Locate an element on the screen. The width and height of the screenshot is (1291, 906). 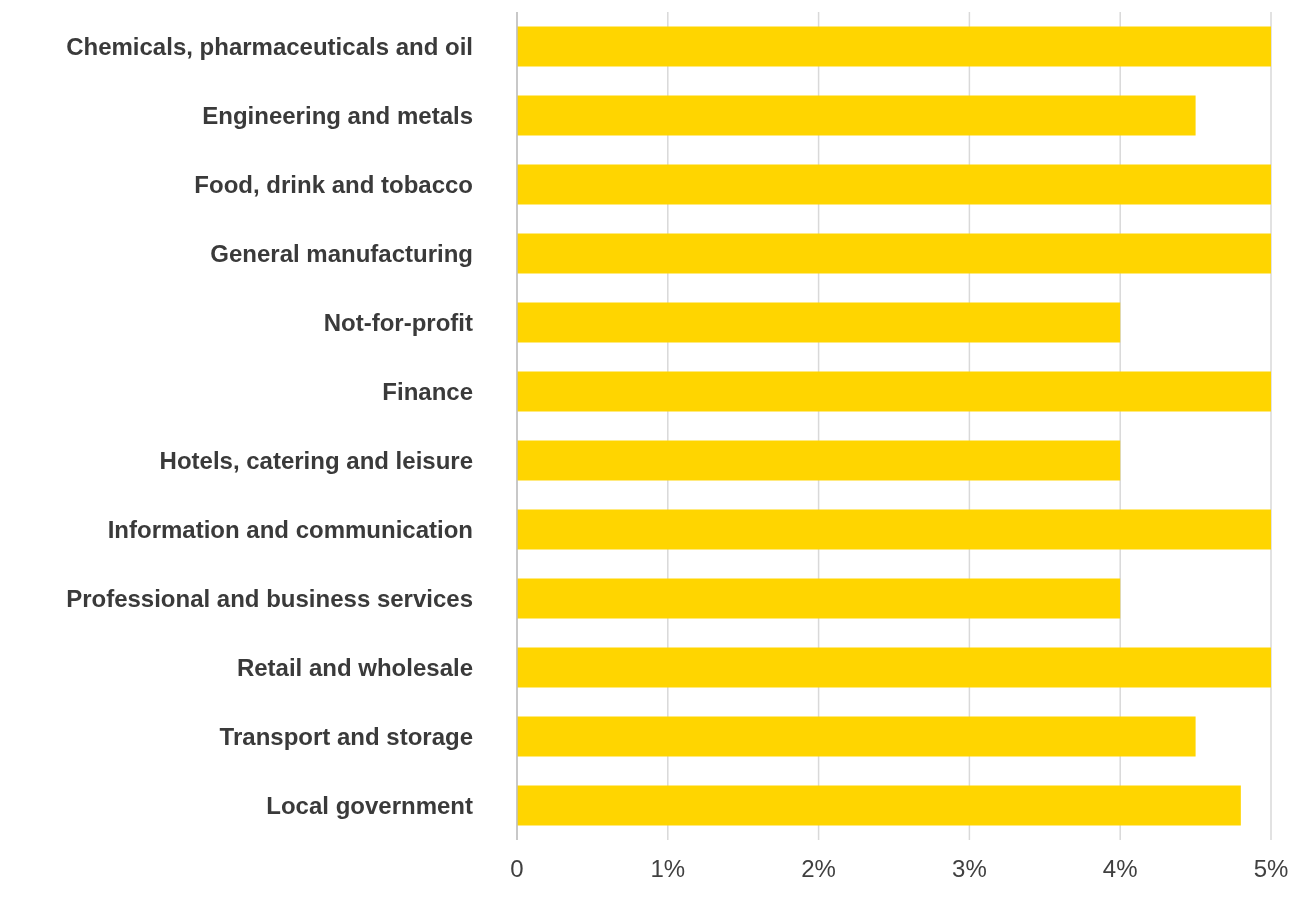
x-tick-label: 3% is located at coordinates (969, 869).